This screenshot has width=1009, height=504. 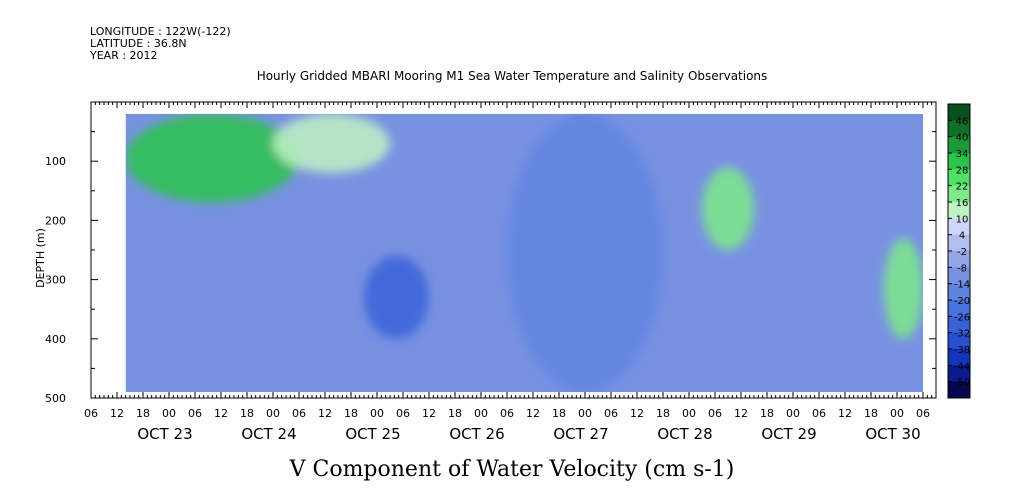 I want to click on colorbar-label: -32, so click(x=962, y=334).